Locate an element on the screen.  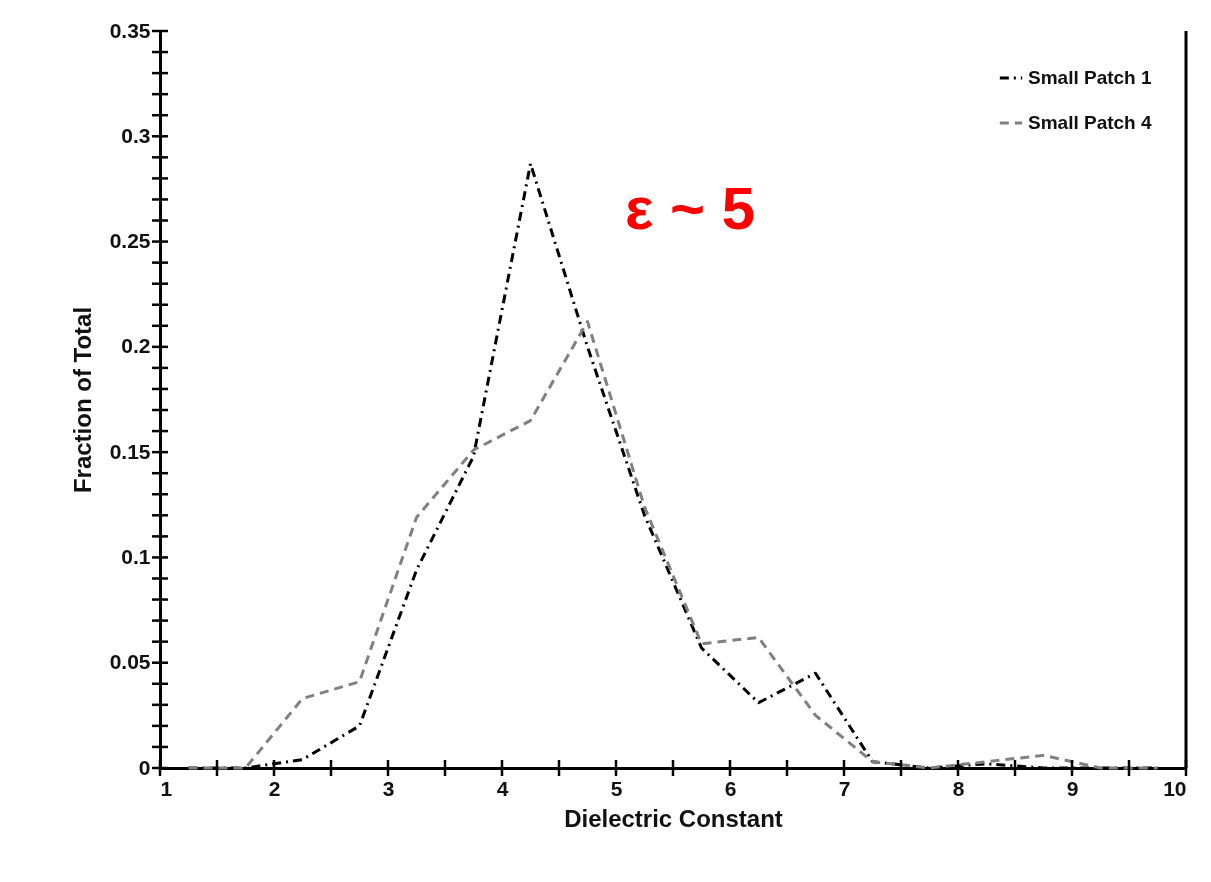
x-tick-label: 6 is located at coordinates (730, 788).